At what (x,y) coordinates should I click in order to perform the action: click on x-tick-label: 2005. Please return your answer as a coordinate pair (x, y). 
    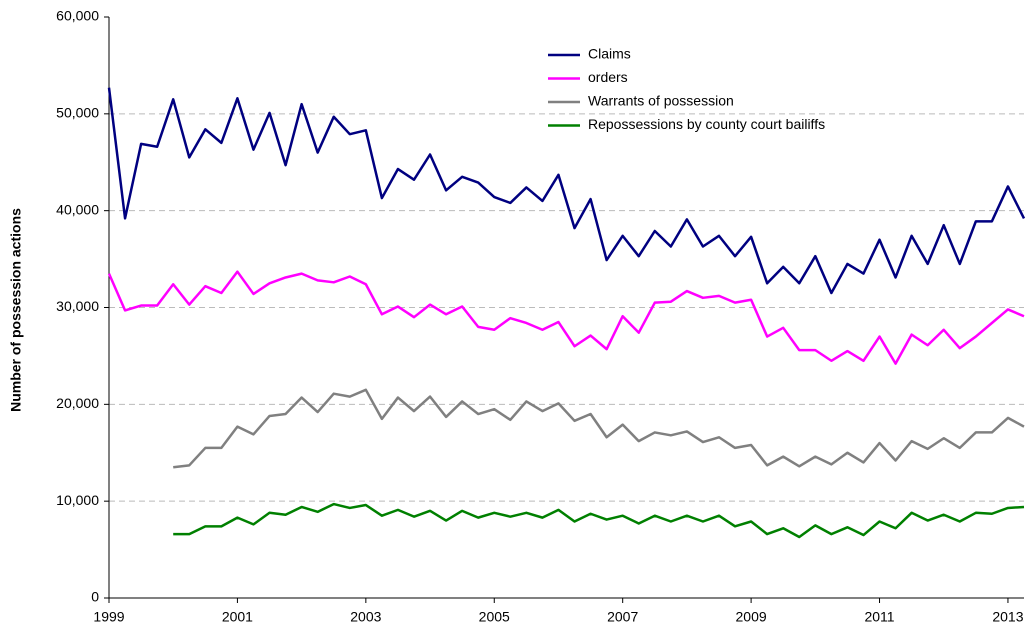
    Looking at the image, I should click on (494, 617).